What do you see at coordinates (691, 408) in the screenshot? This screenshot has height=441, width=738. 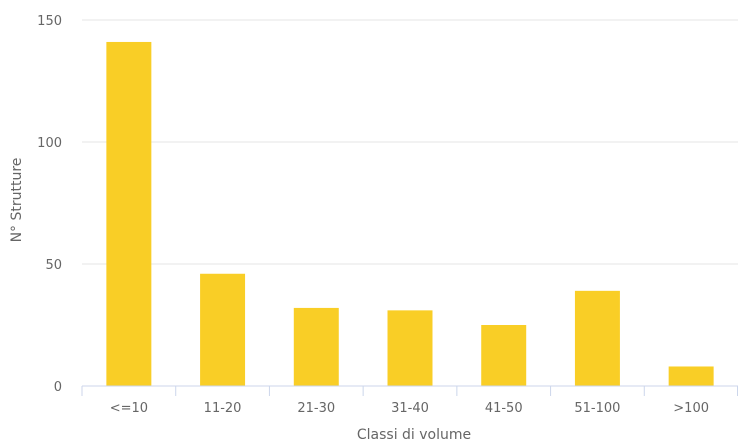 I see `x-tick-label: >100` at bounding box center [691, 408].